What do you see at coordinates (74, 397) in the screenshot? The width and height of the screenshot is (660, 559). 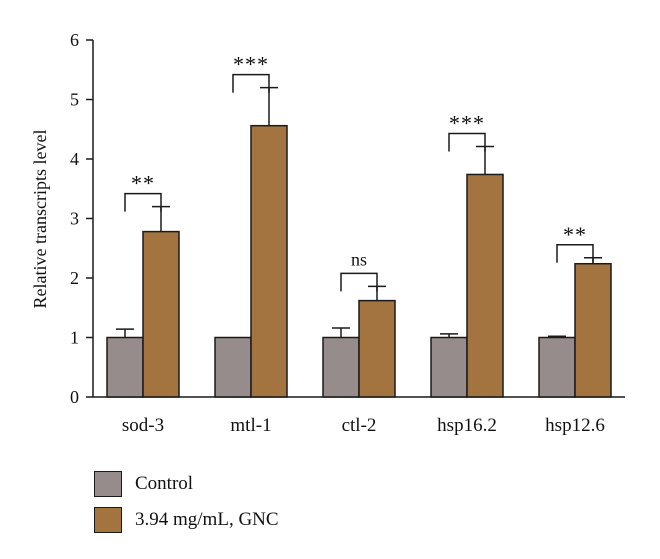 I see `y-tick-label: 0` at bounding box center [74, 397].